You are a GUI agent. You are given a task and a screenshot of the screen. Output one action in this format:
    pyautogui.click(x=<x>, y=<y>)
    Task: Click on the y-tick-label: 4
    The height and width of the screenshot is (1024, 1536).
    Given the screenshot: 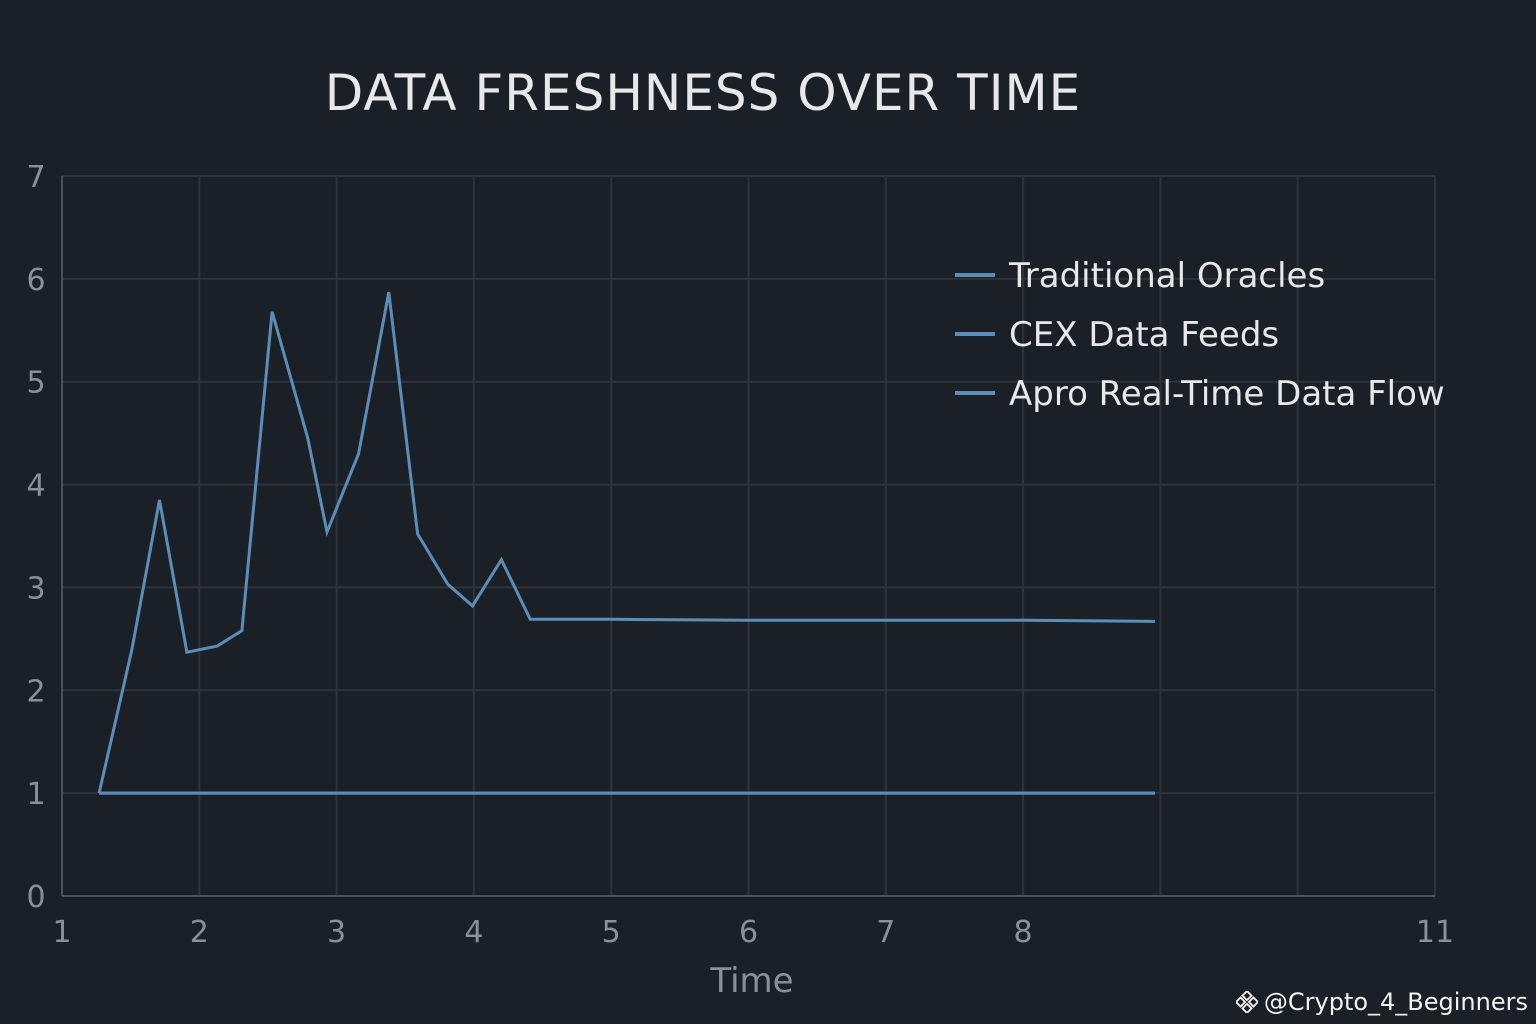 What is the action you would take?
    pyautogui.click(x=35, y=486)
    